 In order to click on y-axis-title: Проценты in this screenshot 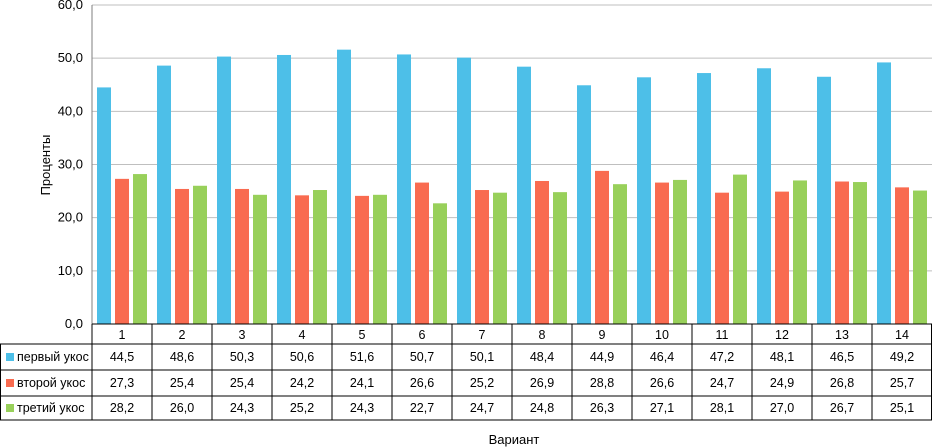, I will do `click(45, 165)`.